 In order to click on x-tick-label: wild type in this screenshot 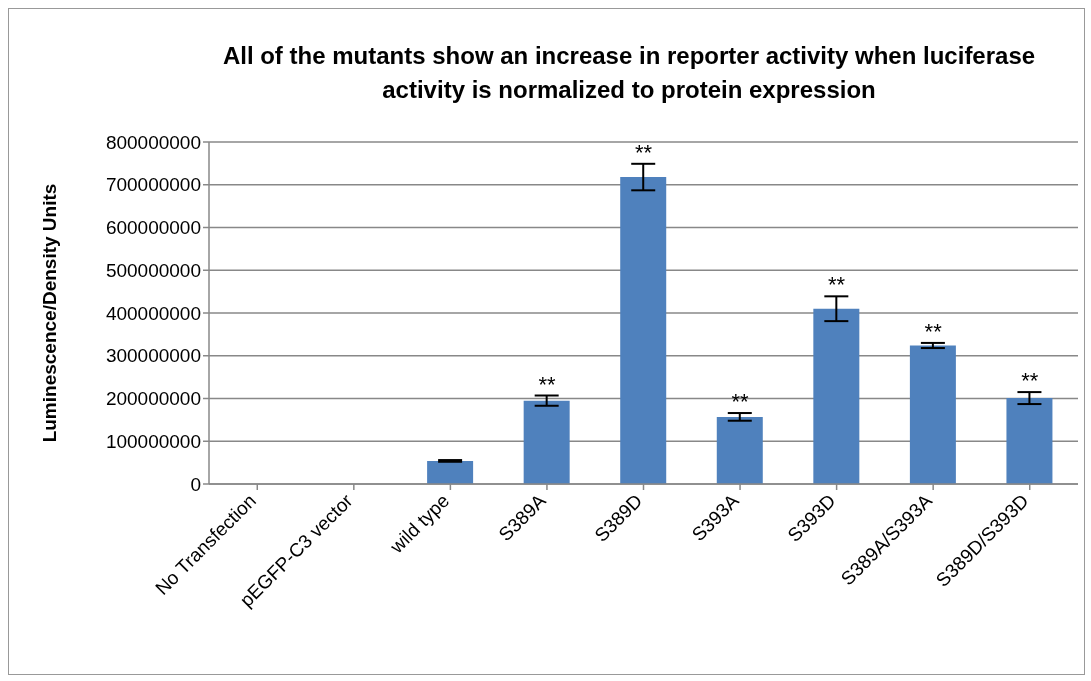, I will do `click(419, 523)`.